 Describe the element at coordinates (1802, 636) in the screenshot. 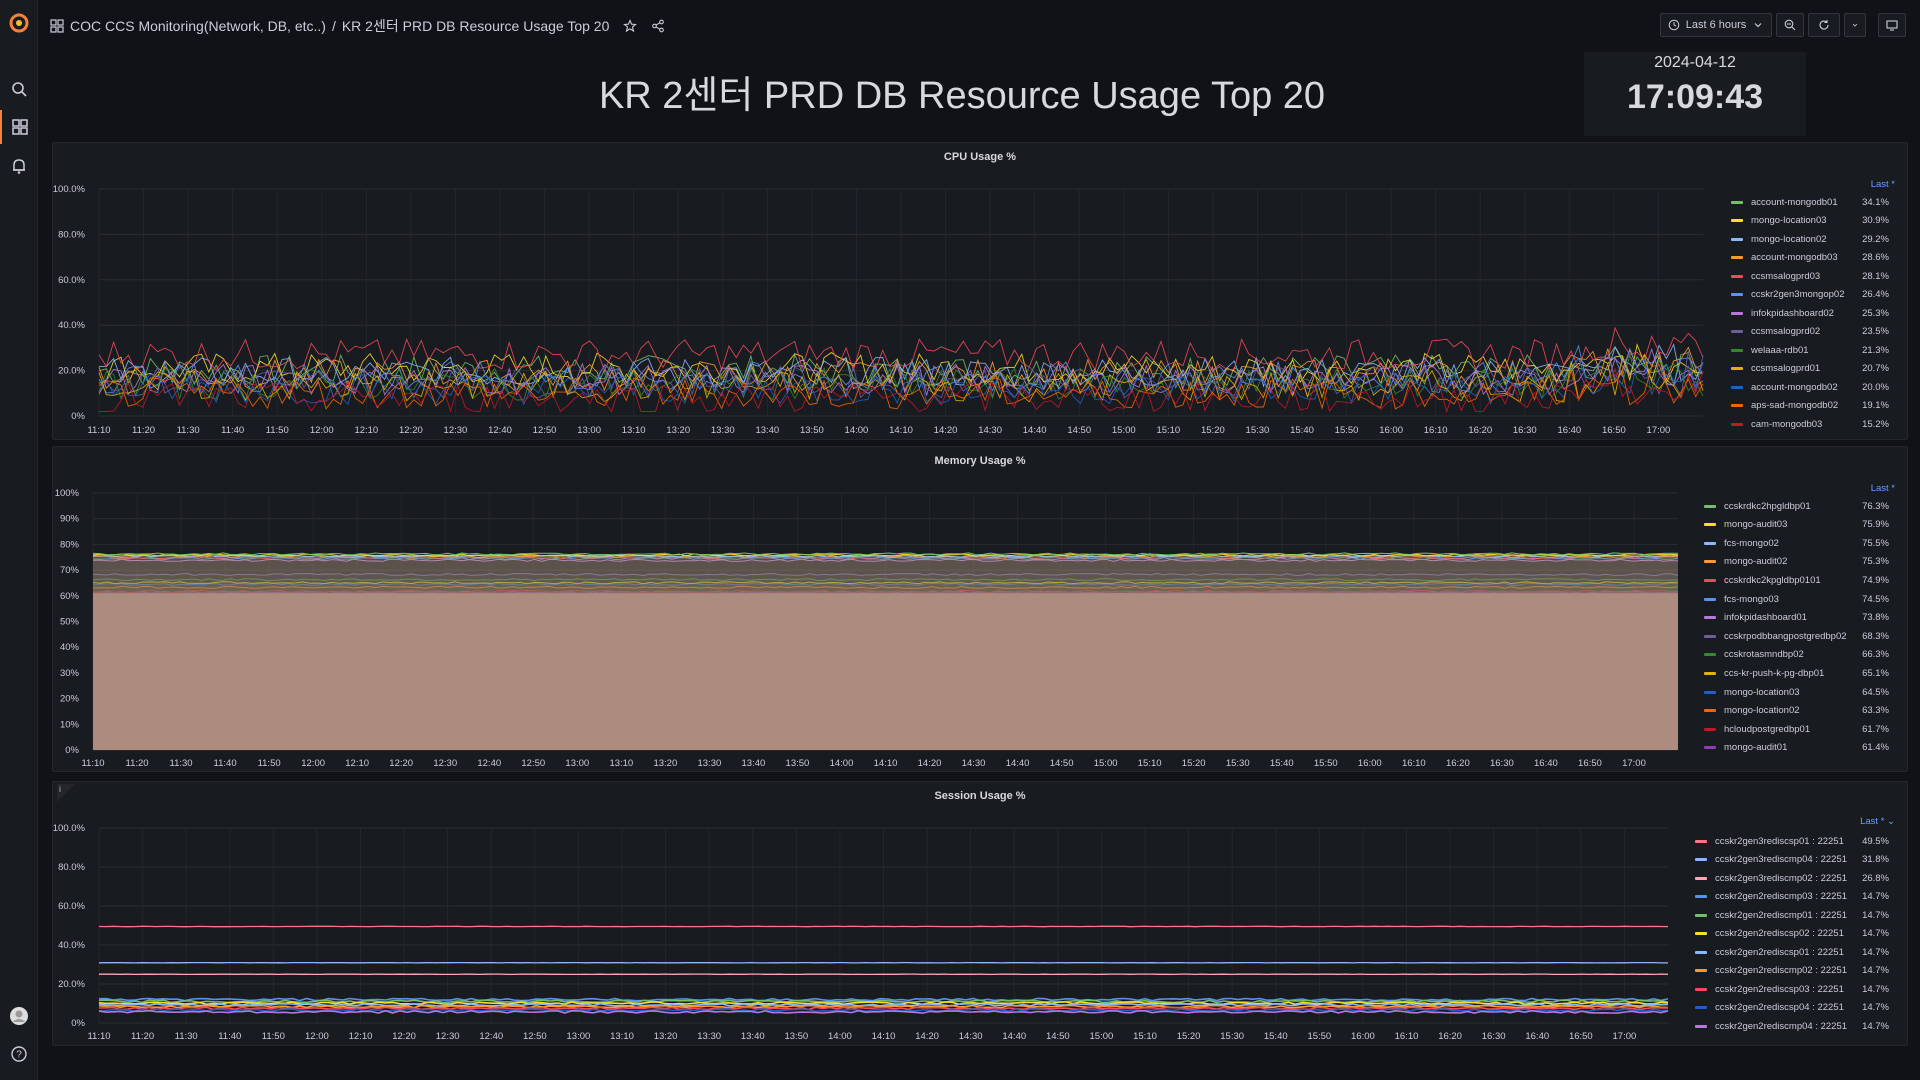

I see `legend-item: ccskrpodbbangpostgredbp02 68.3%` at that location.